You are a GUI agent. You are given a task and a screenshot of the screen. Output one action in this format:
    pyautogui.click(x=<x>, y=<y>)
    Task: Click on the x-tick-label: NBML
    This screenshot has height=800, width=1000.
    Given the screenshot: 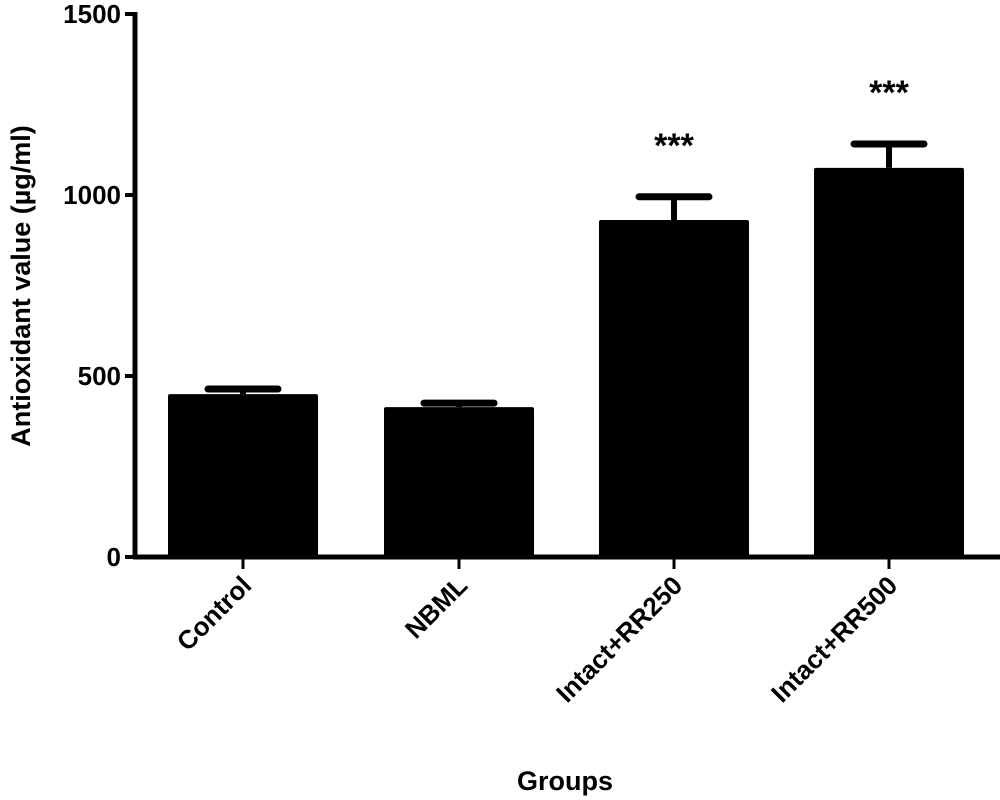 What is the action you would take?
    pyautogui.click(x=436, y=607)
    